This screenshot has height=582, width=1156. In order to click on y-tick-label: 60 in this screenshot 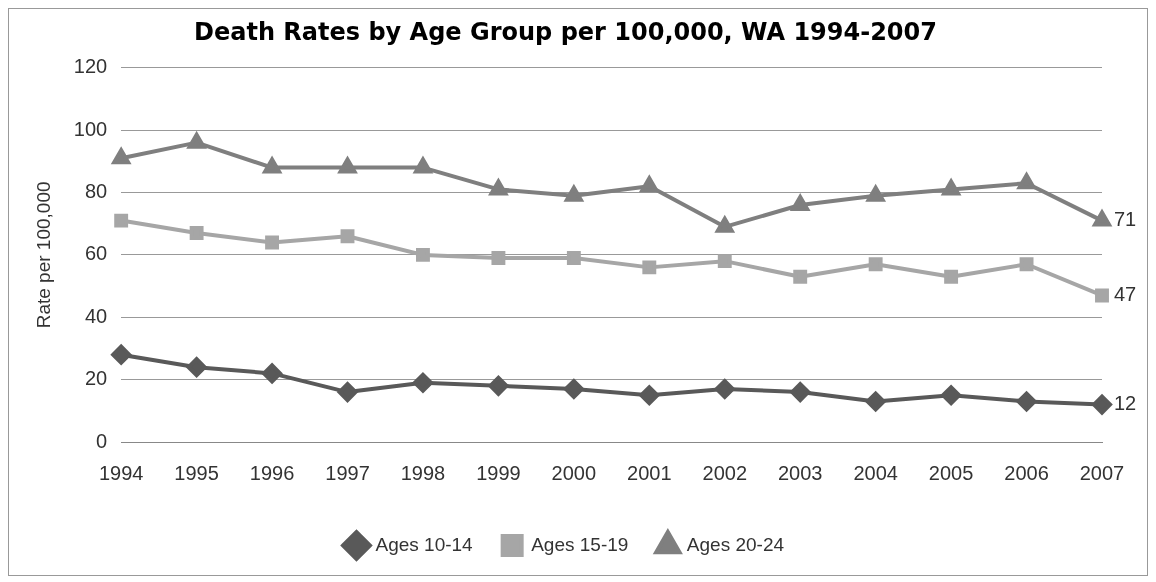, I will do `click(96, 253)`.